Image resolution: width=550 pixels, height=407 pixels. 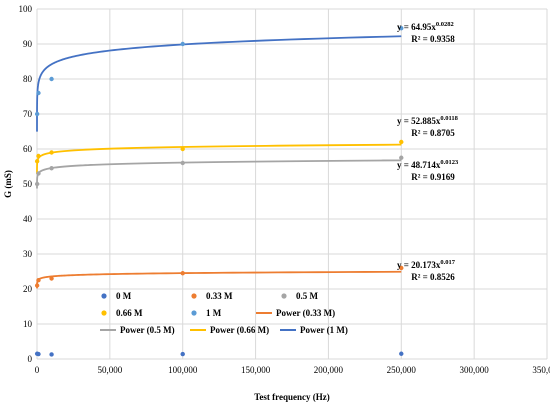 I want to click on trendline-equation: y = 52.885x0.0118, so click(x=428, y=120).